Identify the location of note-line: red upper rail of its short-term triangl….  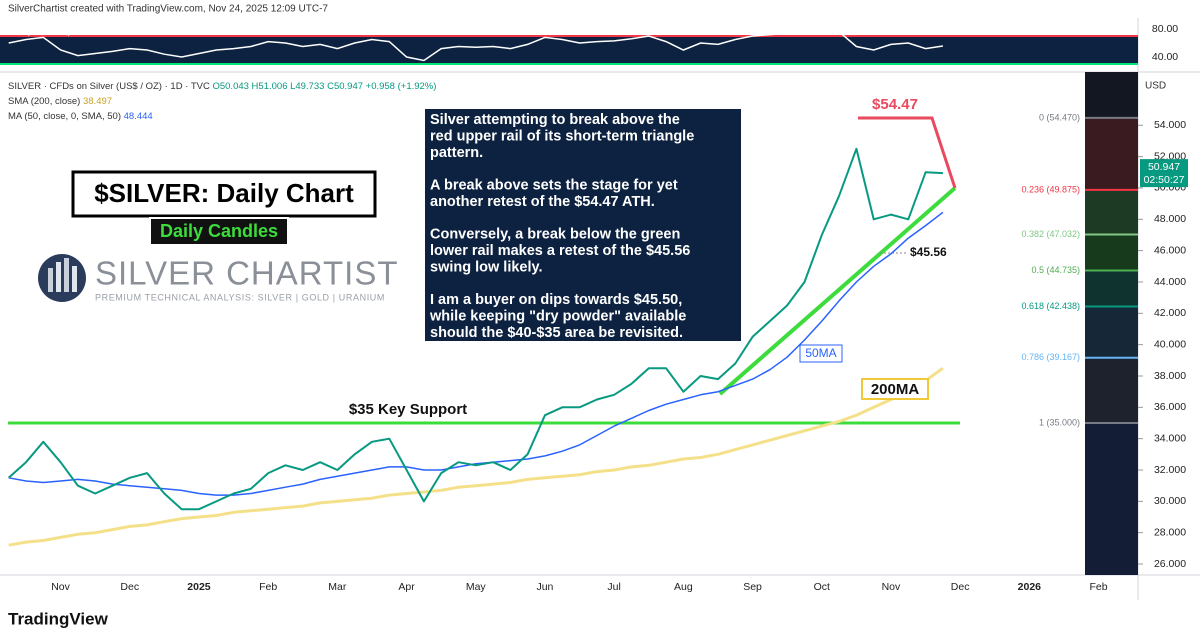
(562, 136).